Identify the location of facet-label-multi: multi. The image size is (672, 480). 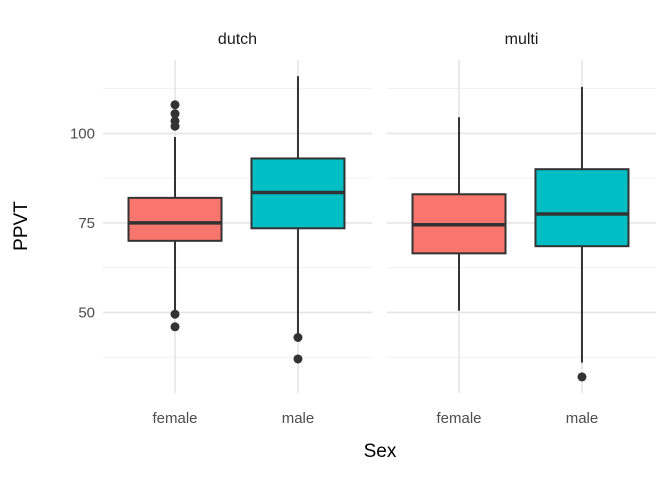
(521, 39).